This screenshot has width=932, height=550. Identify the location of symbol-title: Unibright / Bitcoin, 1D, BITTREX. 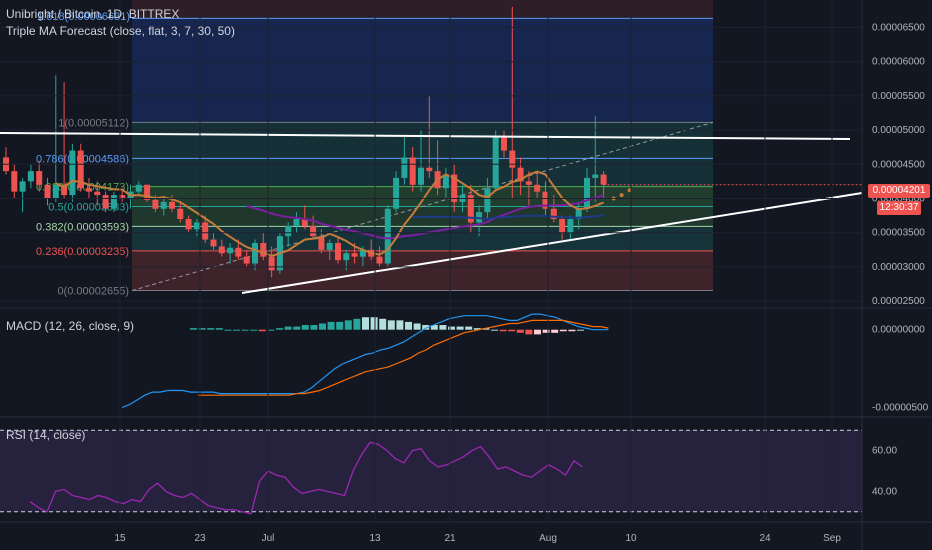
(93, 14).